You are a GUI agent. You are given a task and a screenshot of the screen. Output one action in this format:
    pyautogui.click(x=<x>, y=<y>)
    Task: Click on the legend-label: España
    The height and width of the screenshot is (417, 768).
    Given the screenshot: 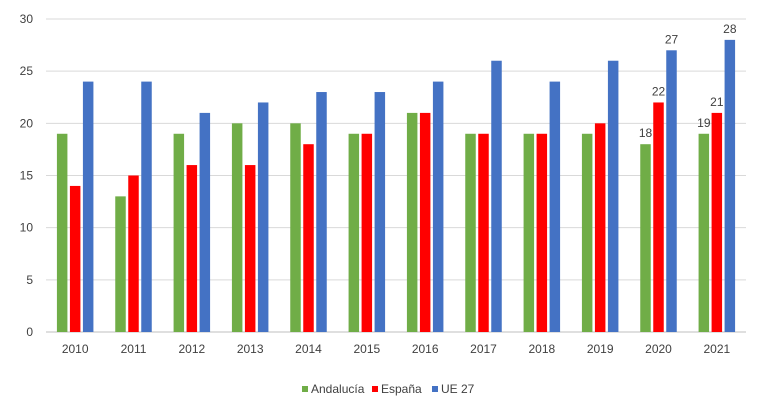 What is the action you would take?
    pyautogui.click(x=401, y=389)
    